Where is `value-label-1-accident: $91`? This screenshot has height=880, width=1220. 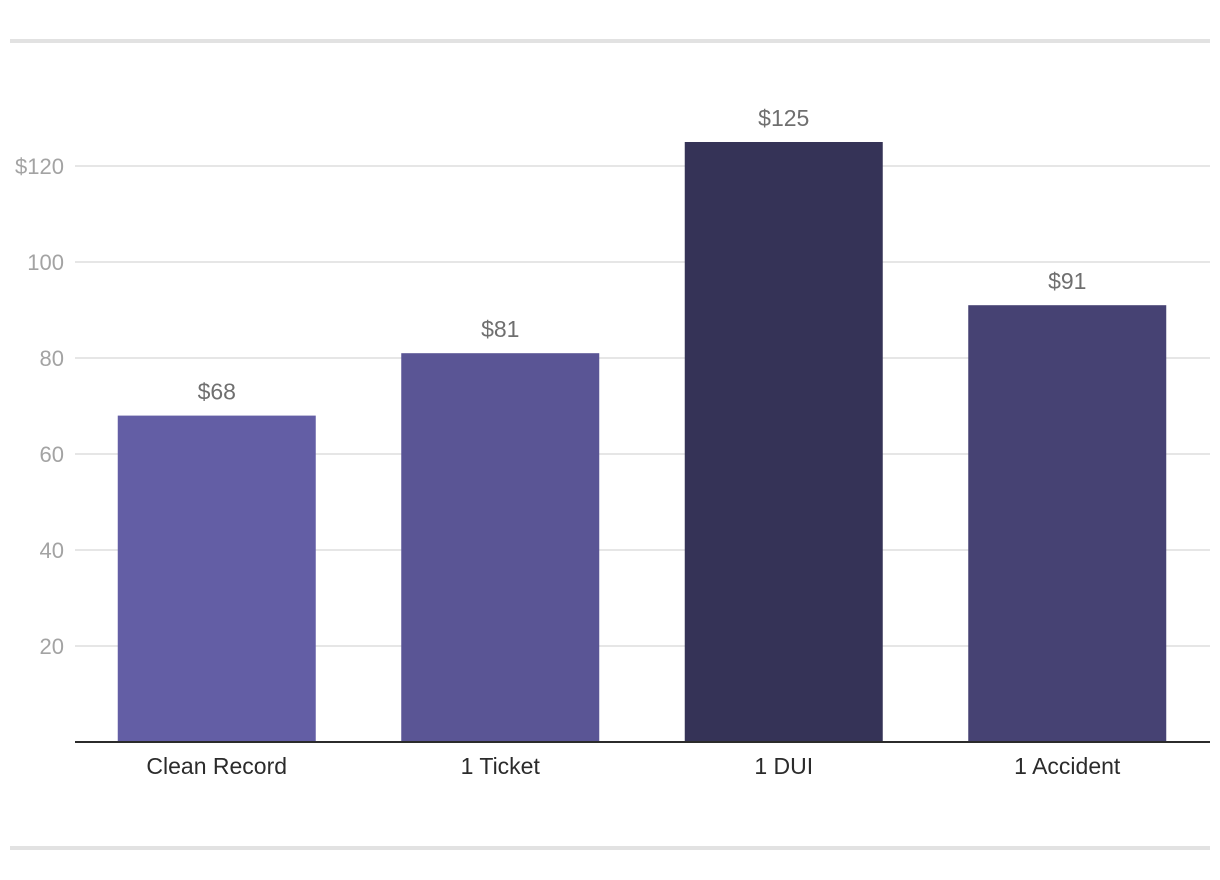
value-label-1-accident: $91 is located at coordinates (1067, 281).